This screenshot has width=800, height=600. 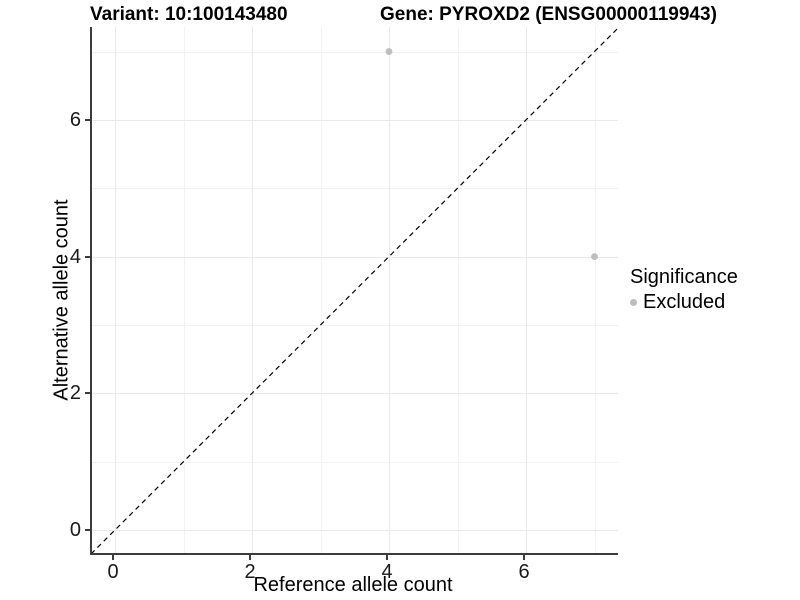 What do you see at coordinates (250, 572) in the screenshot?
I see `x-axis-tick-label: 2` at bounding box center [250, 572].